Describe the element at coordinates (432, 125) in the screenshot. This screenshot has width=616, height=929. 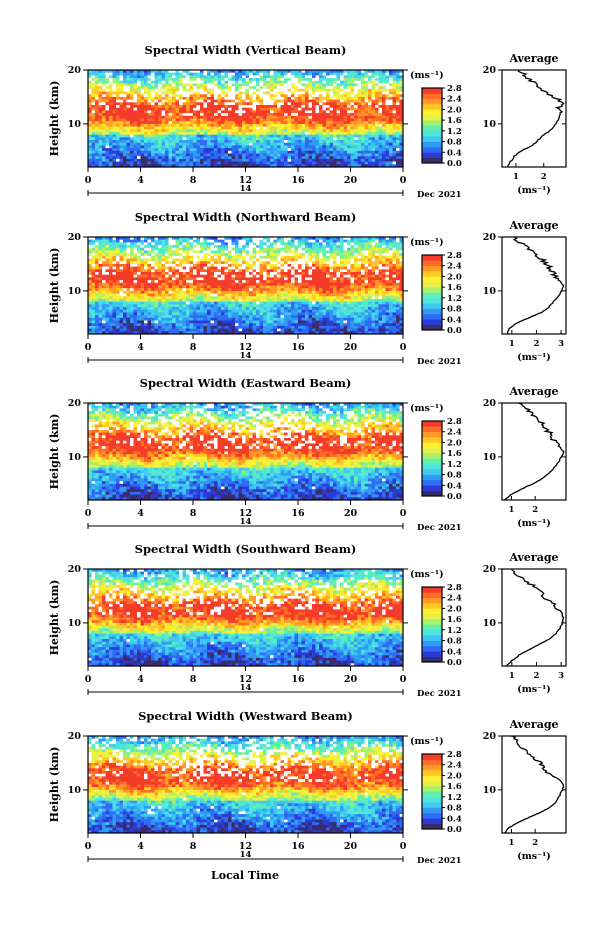
I see `colorbar-frame` at that location.